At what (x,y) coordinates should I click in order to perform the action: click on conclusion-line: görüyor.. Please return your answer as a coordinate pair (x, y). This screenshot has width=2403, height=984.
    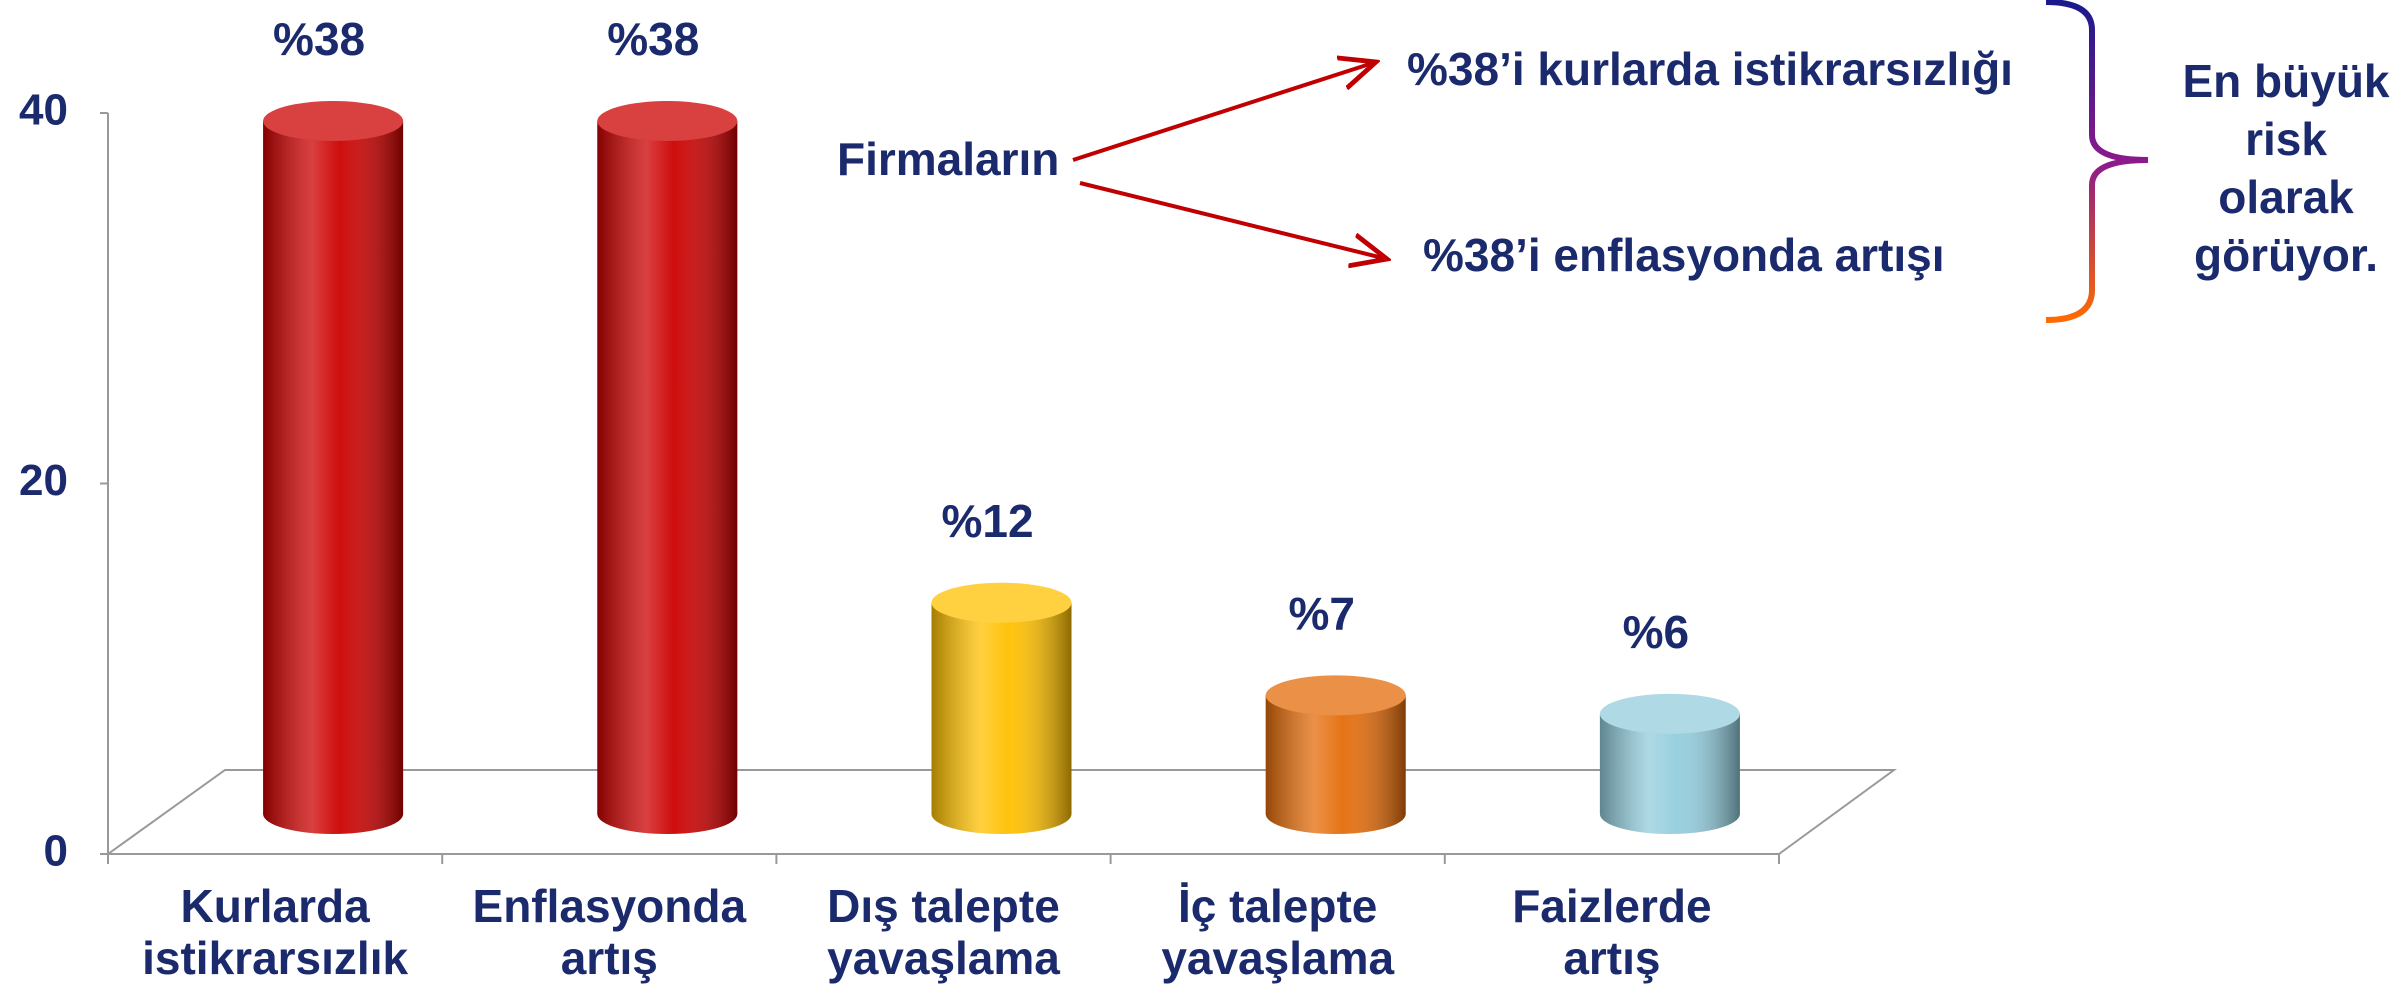
    Looking at the image, I should click on (2286, 255).